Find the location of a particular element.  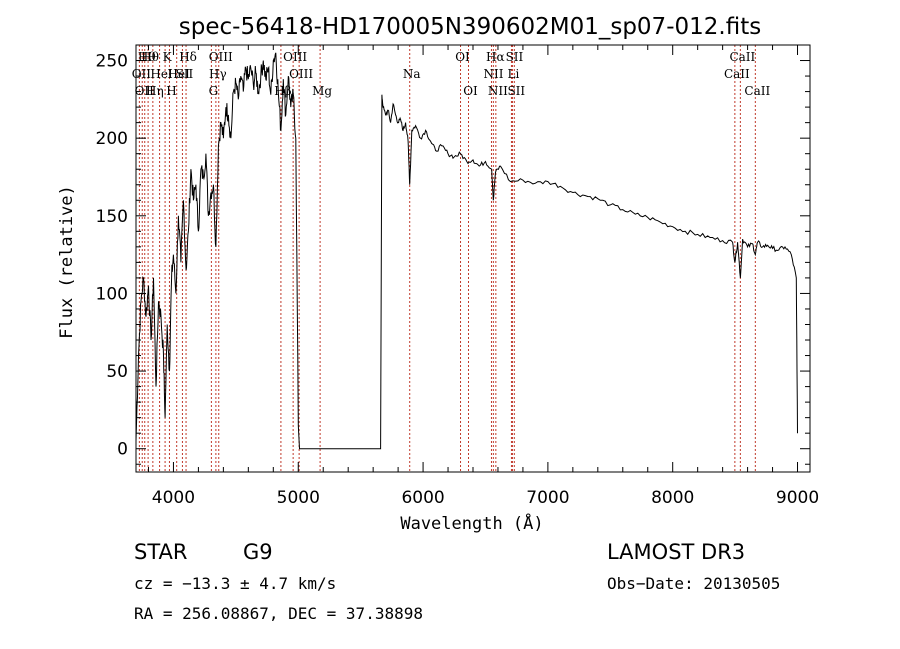

line-label-15: OIII is located at coordinates (295, 57).